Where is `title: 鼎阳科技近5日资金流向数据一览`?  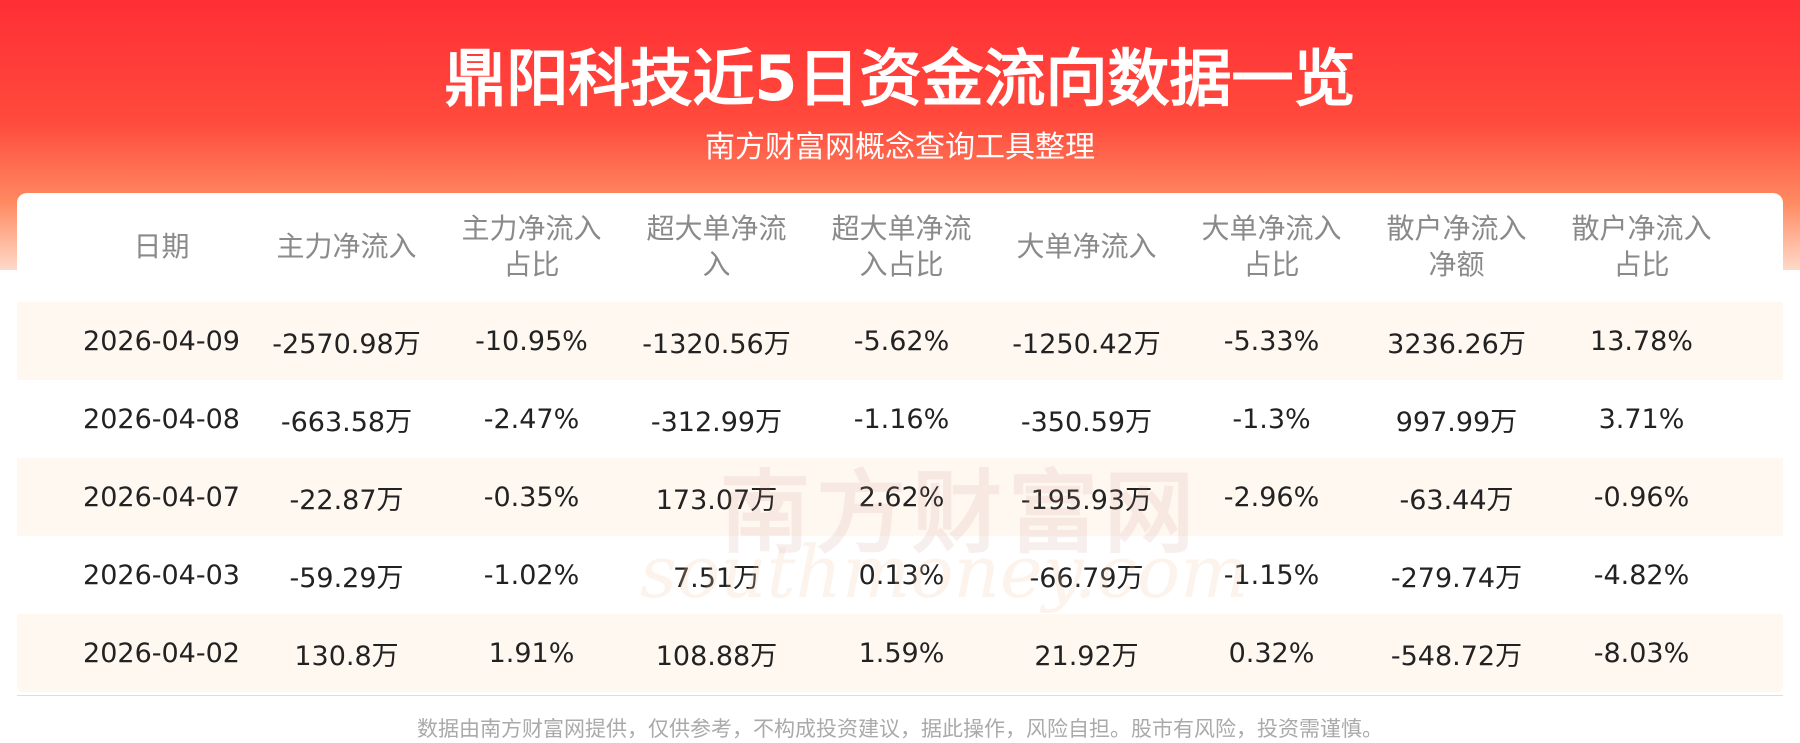
title: 鼎阳科技近5日资金流向数据一览 is located at coordinates (900, 78).